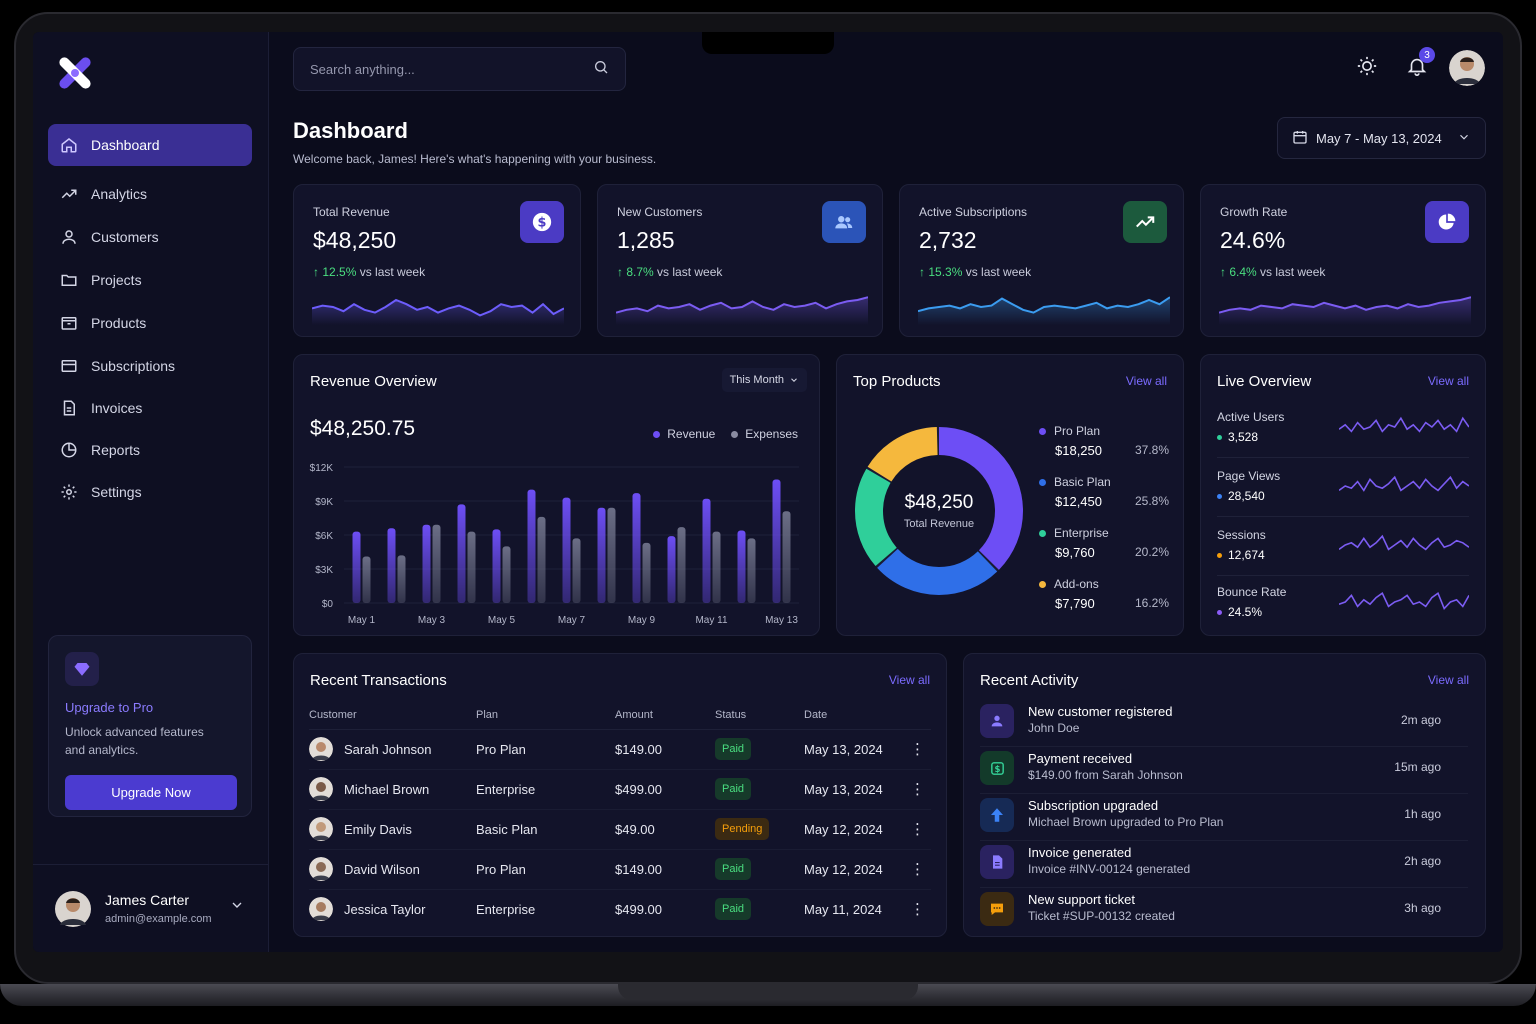 The height and width of the screenshot is (1024, 1536). I want to click on search-icon, so click(601, 69).